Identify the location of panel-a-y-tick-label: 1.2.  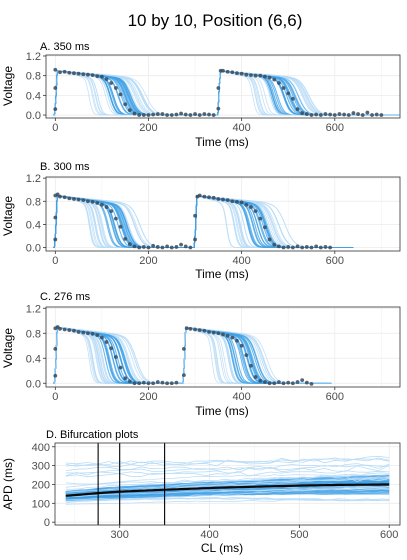
(33, 57).